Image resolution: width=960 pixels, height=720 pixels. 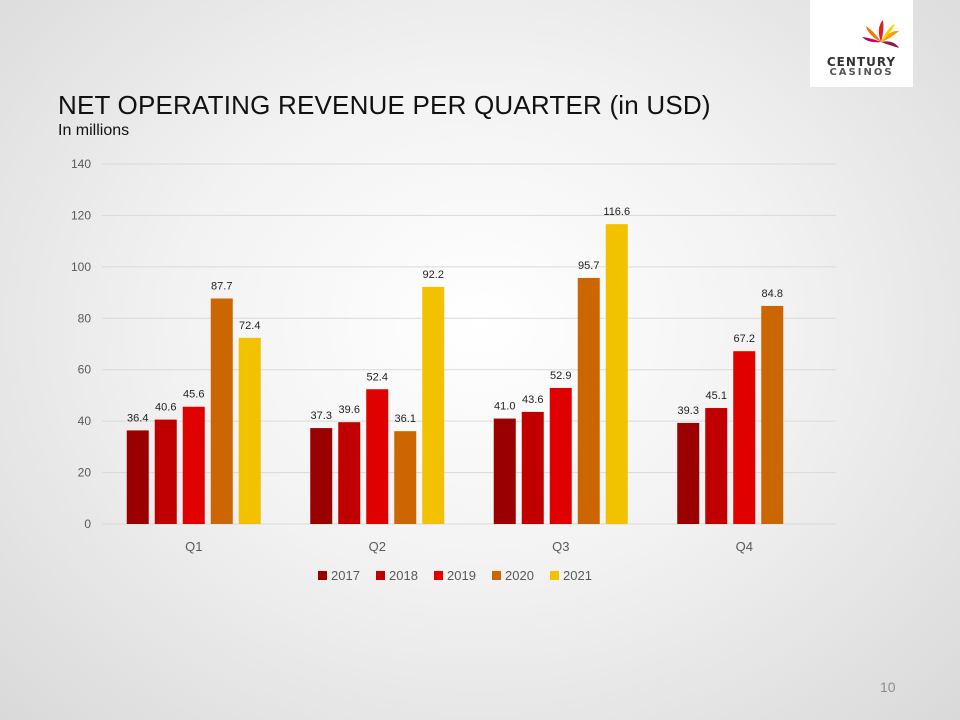 I want to click on starburst-icon, so click(x=880, y=34).